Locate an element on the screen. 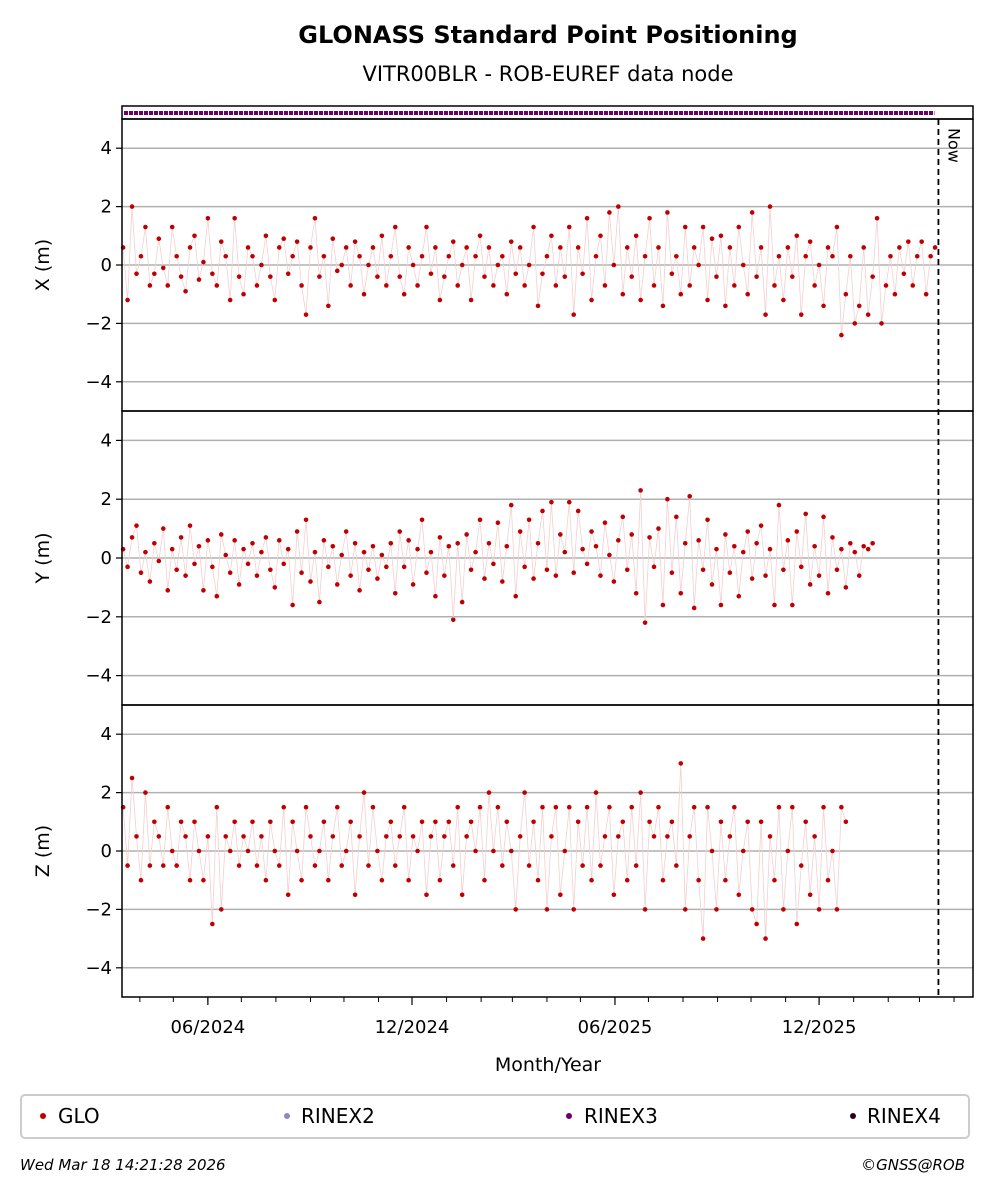 The width and height of the screenshot is (993, 1194). series-link-line is located at coordinates (529, 271).